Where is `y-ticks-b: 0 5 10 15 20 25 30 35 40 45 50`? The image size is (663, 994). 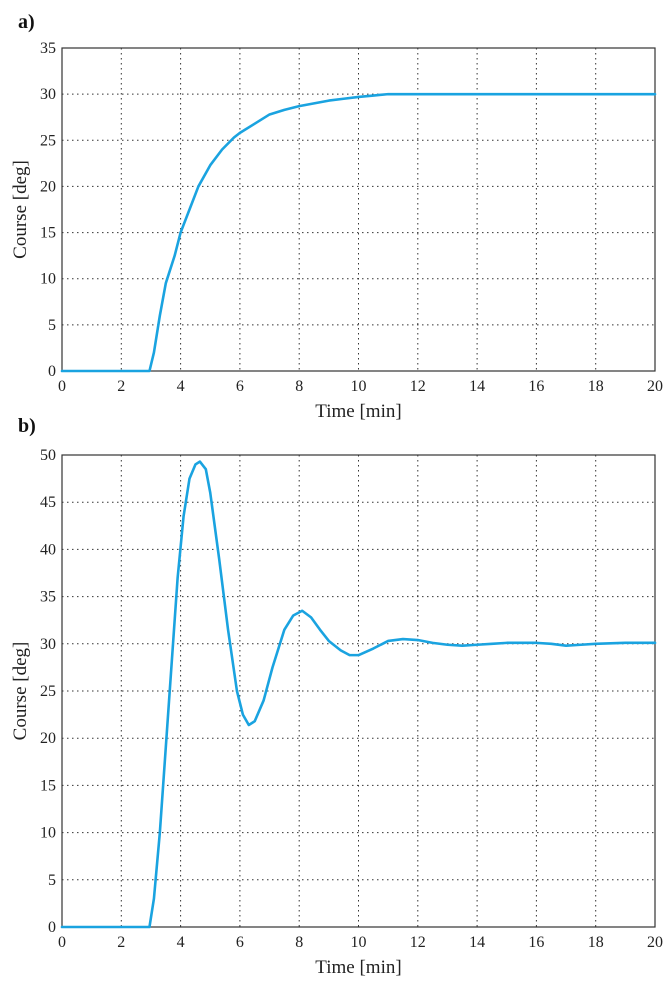
y-ticks-b: 0 5 10 15 20 25 30 35 40 45 50 is located at coordinates (48, 691).